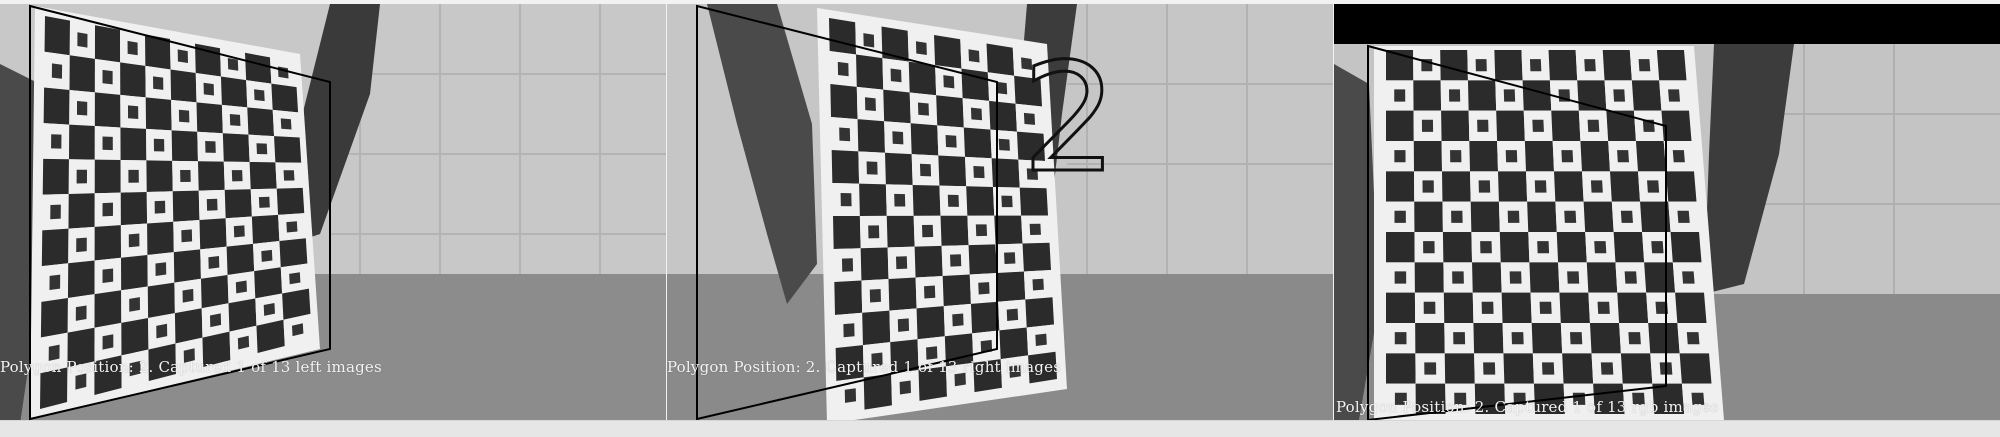 The image size is (2000, 437). I want to click on polygon-position-number: 2, so click(1069, 119).